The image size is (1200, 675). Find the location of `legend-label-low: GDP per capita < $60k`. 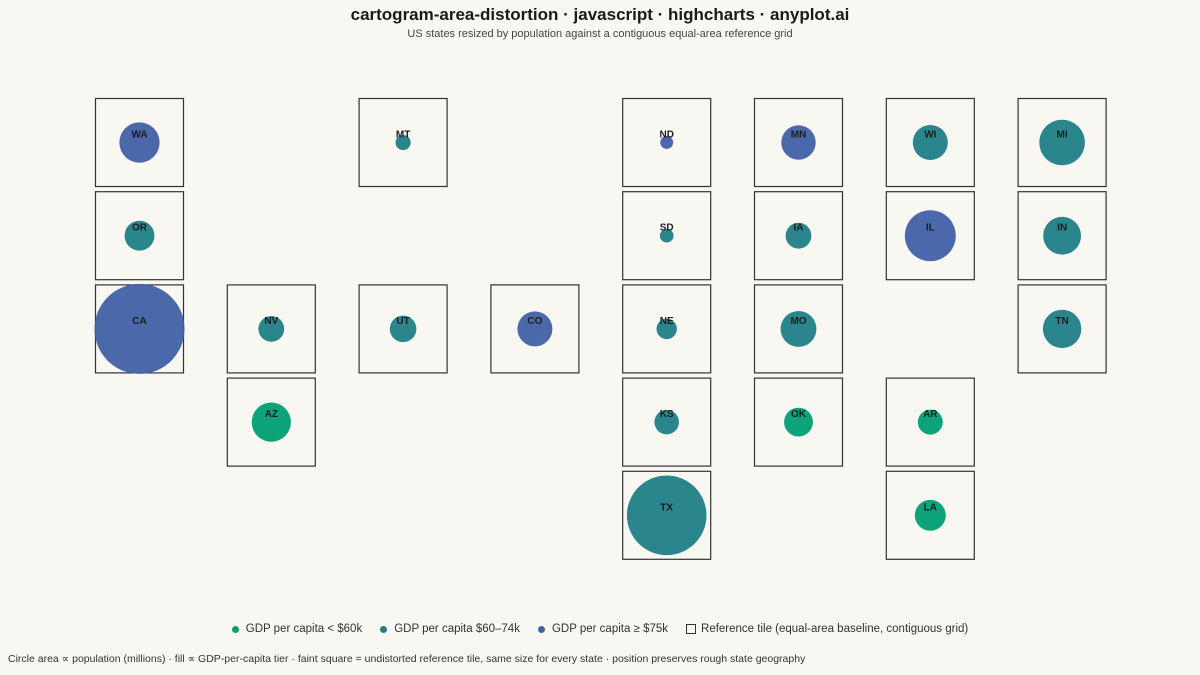

legend-label-low: GDP per capita < $60k is located at coordinates (304, 629).